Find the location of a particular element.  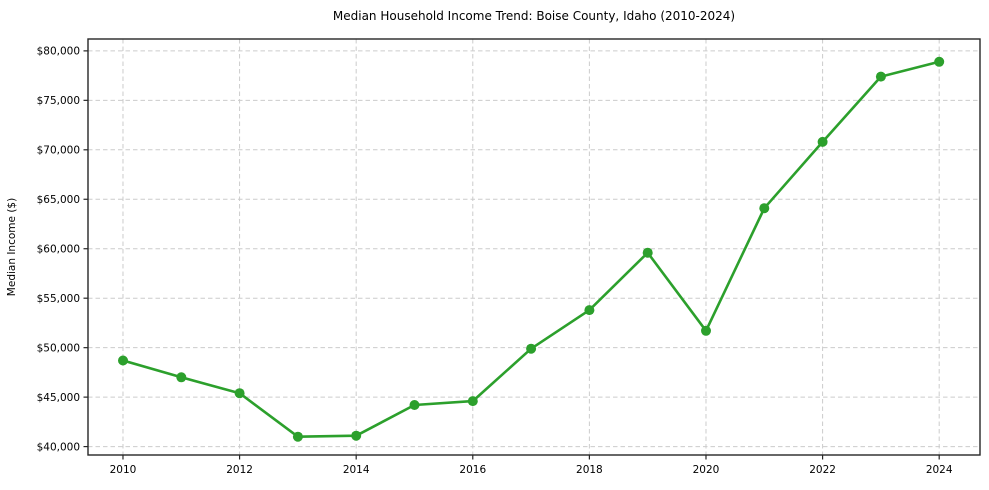

data-point-2016 is located at coordinates (472, 401).